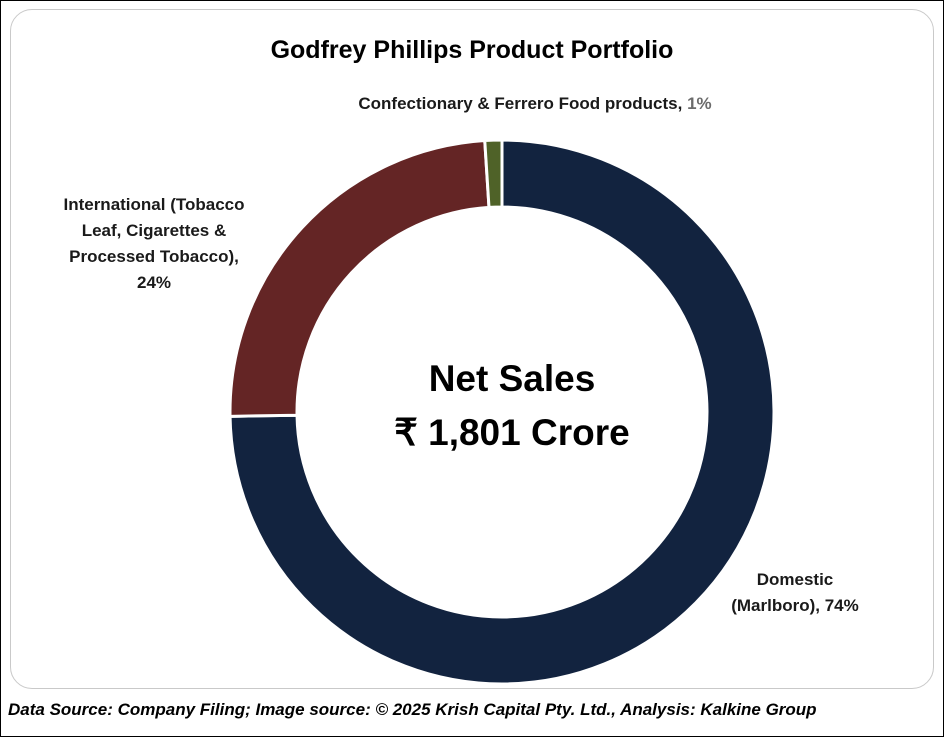  Describe the element at coordinates (795, 579) in the screenshot. I see `label-domestic-line: Domestic` at that location.